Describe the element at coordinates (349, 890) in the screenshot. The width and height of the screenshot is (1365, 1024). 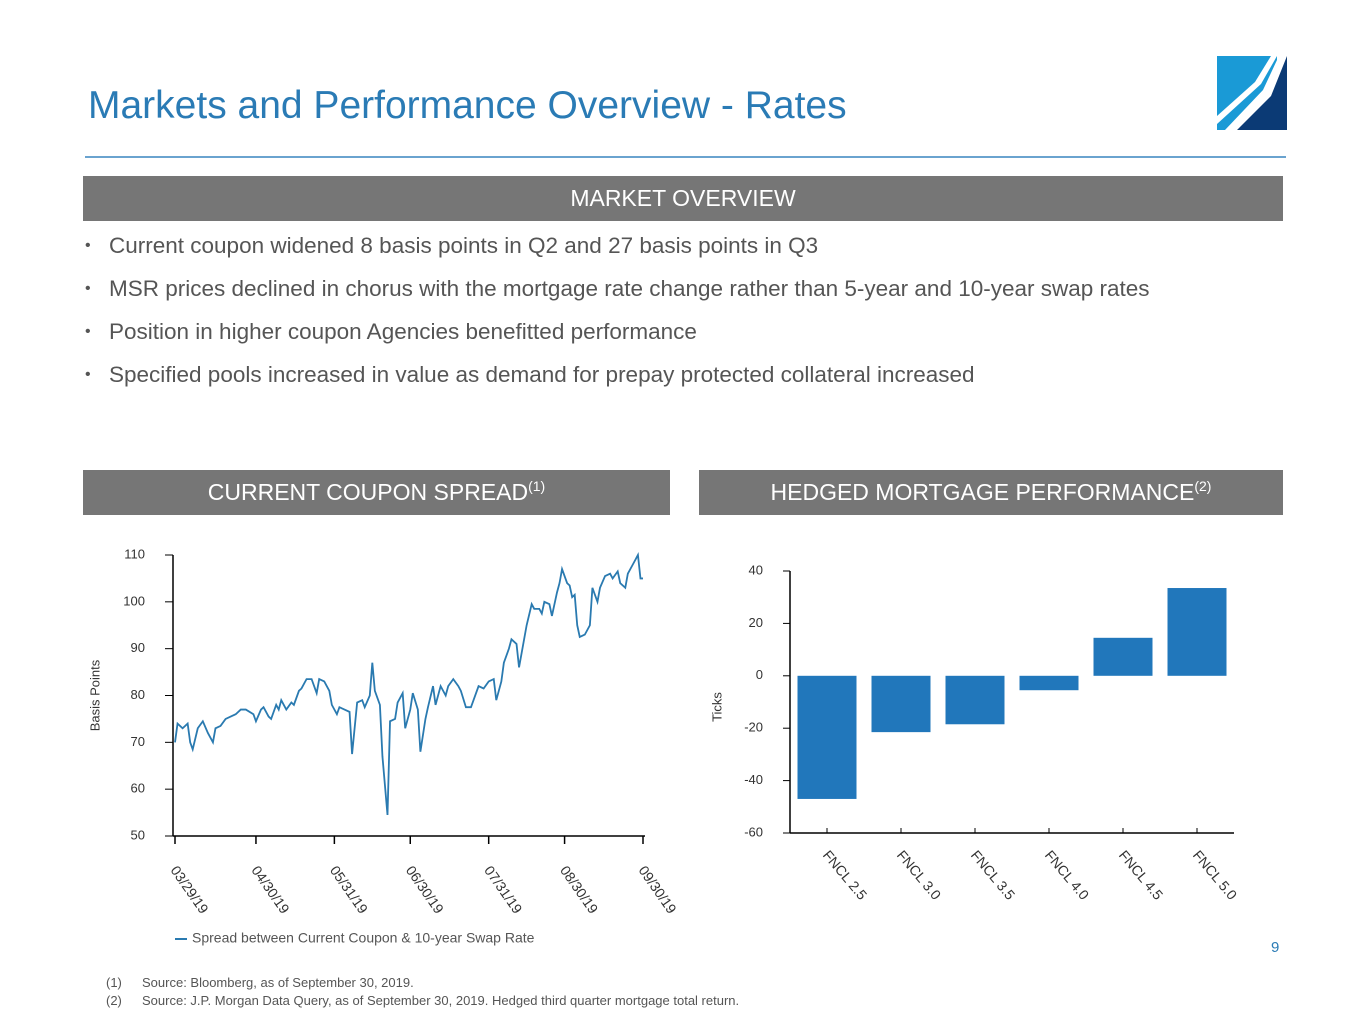
I see `x-tick-label: 05/31/19` at that location.